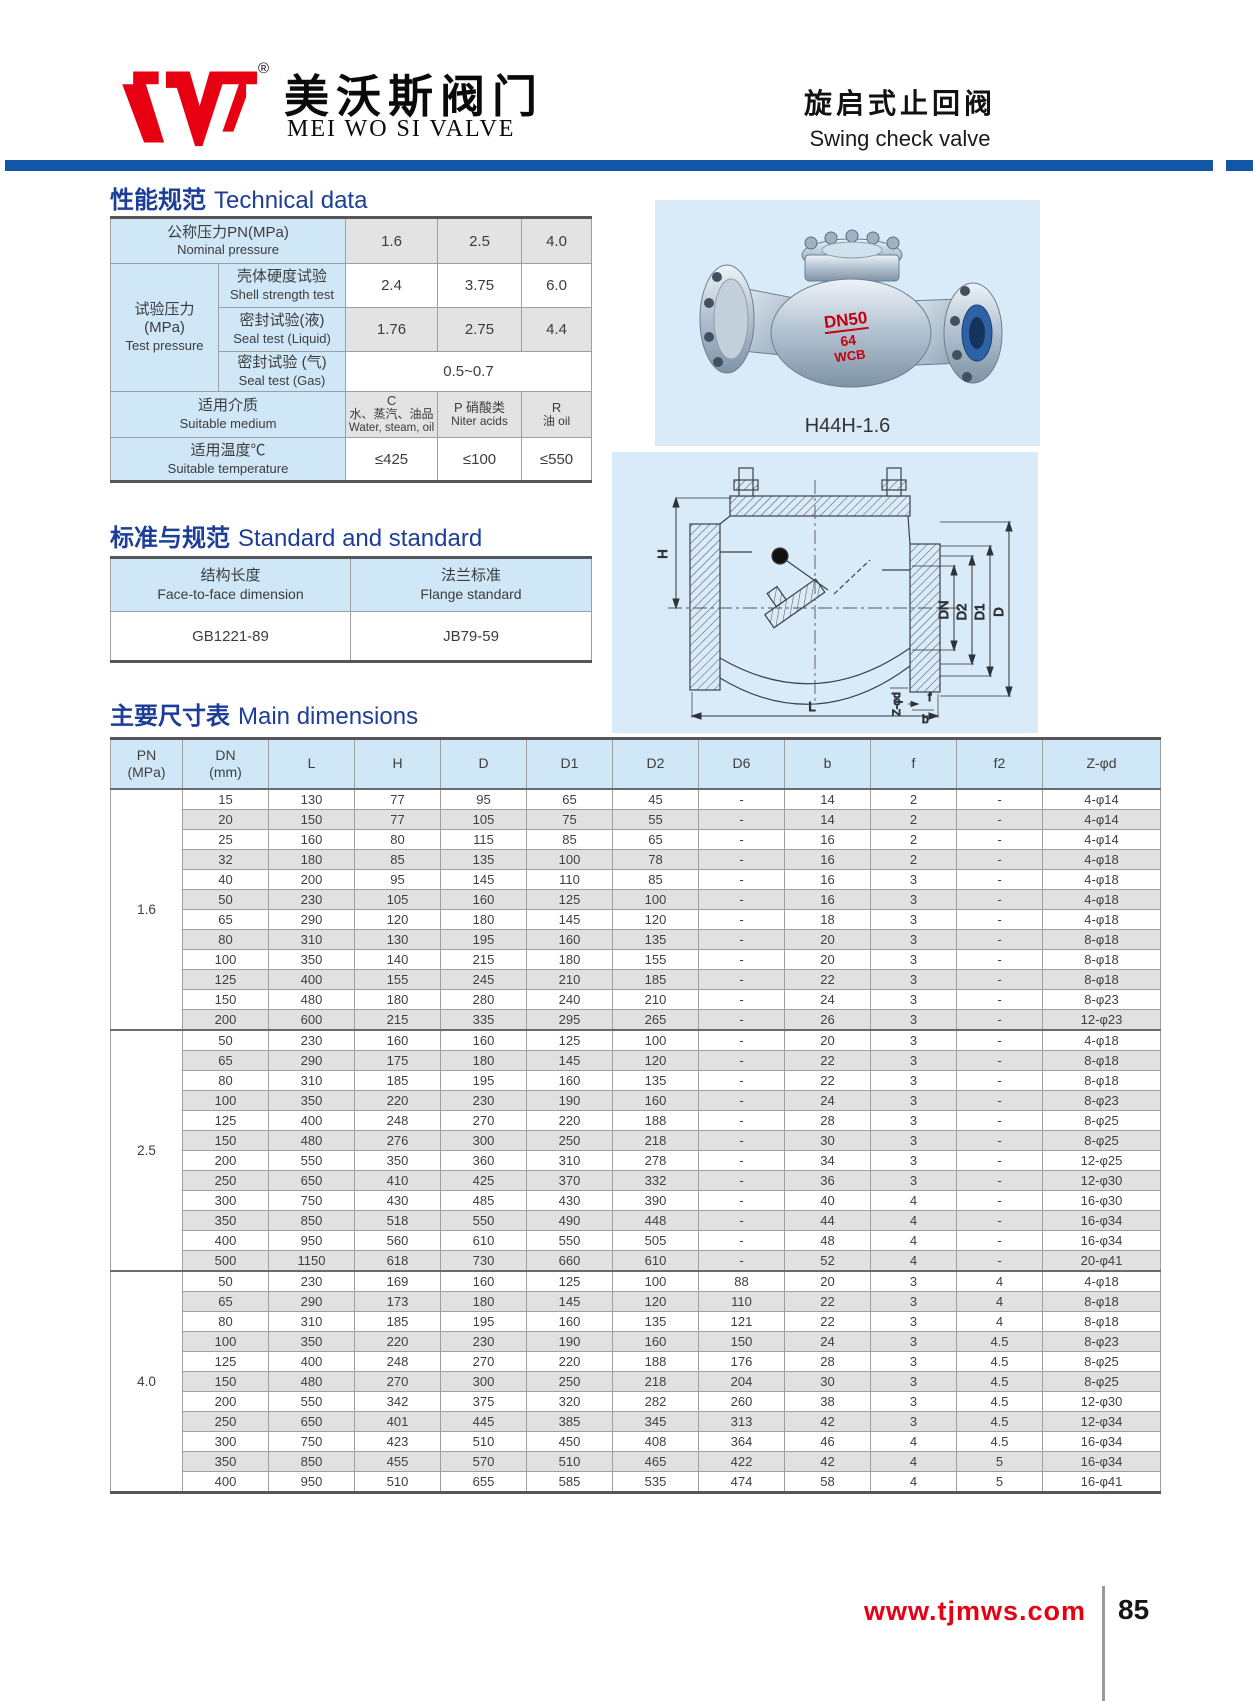 The height and width of the screenshot is (1701, 1258). I want to click on dim-cell: 350, so click(397, 1160).